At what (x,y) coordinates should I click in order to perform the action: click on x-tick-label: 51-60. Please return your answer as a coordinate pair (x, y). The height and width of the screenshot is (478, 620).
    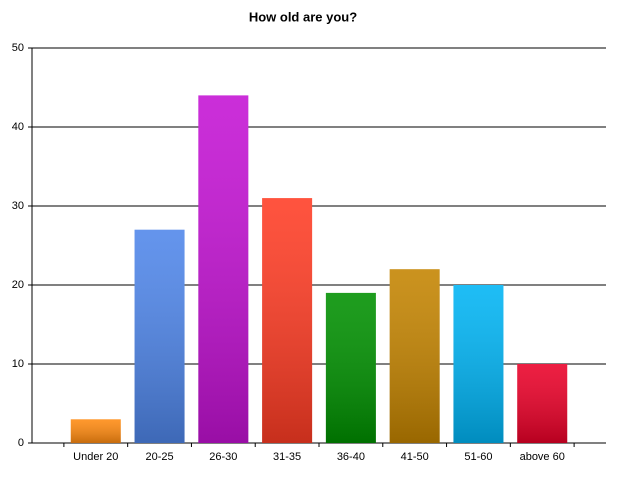
    Looking at the image, I should click on (478, 457).